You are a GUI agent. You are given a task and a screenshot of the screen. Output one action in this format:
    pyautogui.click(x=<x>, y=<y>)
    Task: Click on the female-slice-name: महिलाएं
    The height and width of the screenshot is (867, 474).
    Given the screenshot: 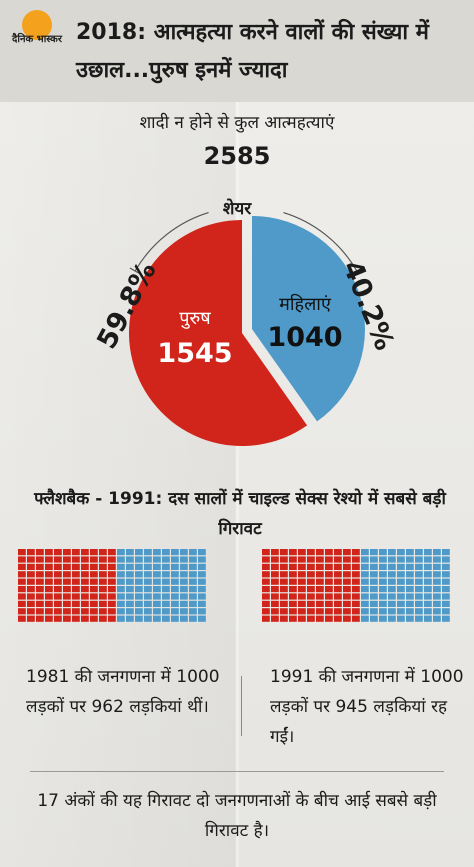 What is the action you would take?
    pyautogui.click(x=305, y=304)
    